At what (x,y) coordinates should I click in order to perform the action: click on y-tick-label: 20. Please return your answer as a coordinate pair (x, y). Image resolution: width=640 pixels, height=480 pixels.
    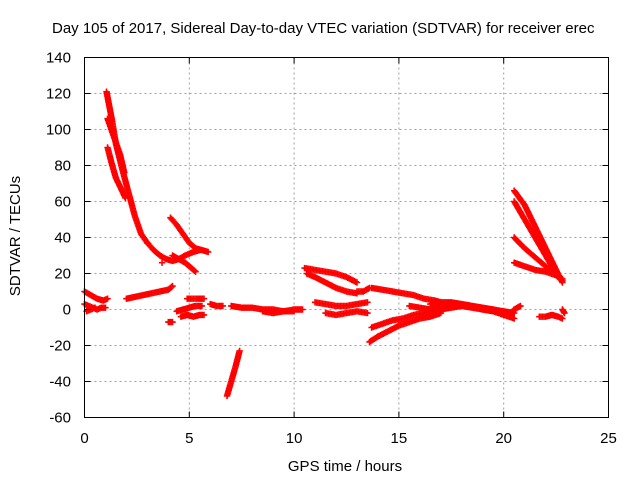
    Looking at the image, I should click on (62, 274).